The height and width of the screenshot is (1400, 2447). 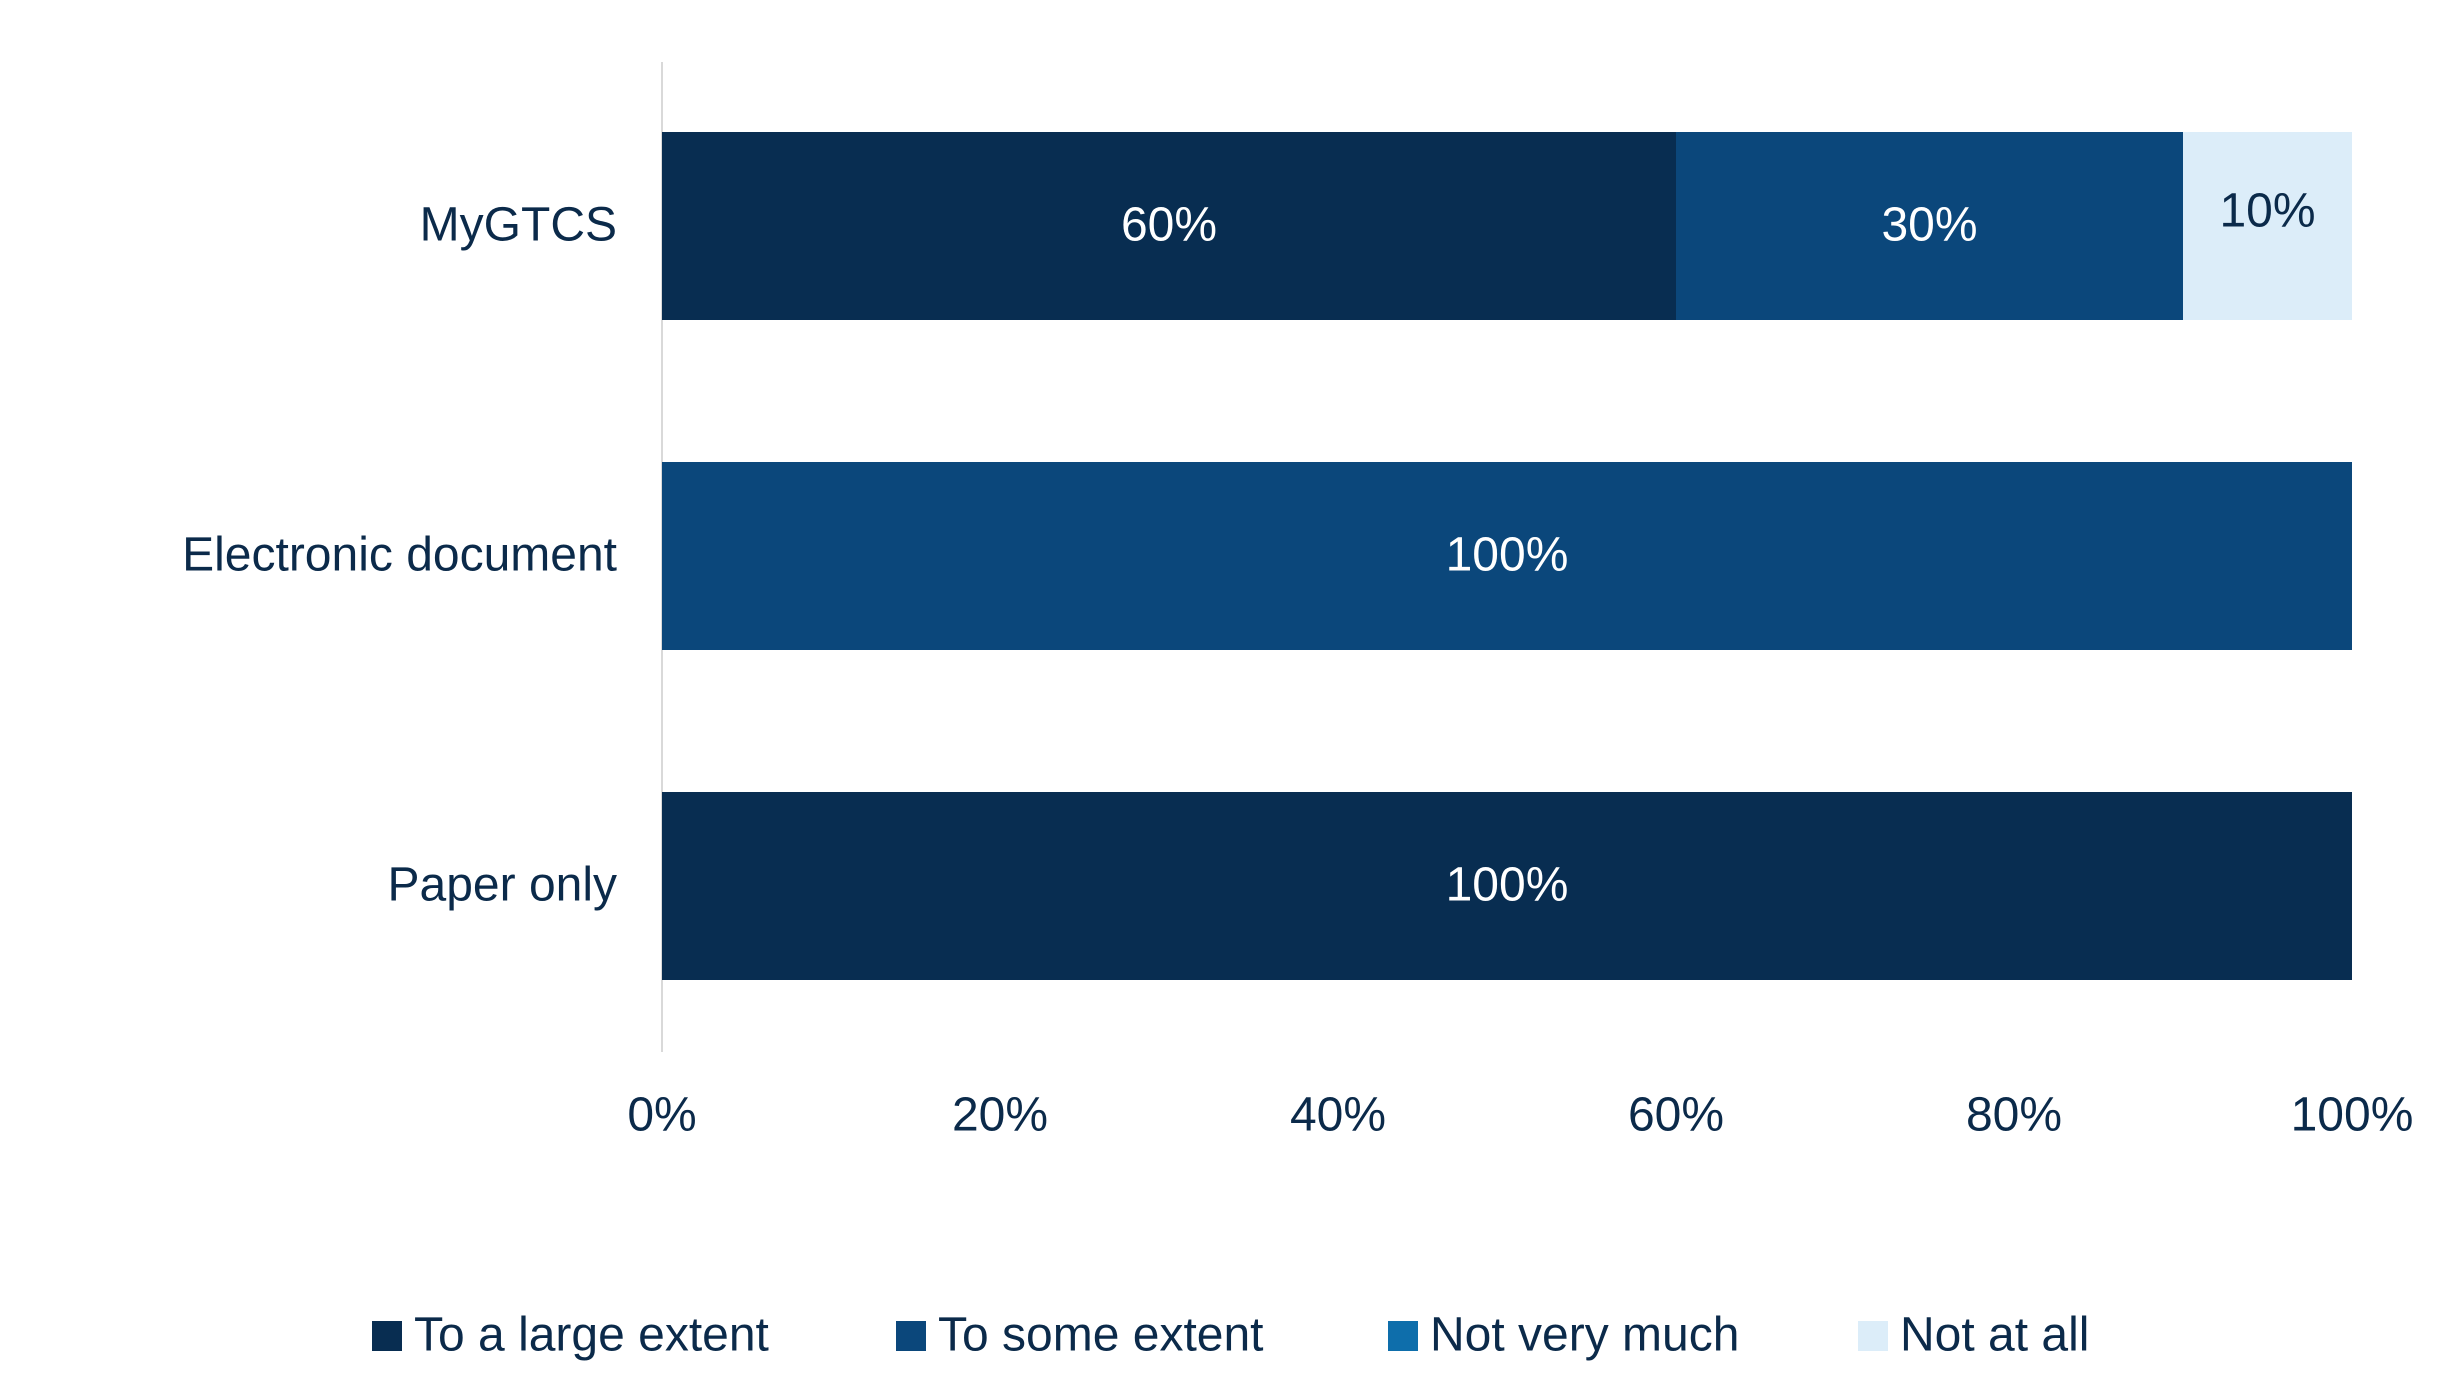 I want to click on bar-segment-mygtcs-to-a-large-extent, so click(x=1169, y=226).